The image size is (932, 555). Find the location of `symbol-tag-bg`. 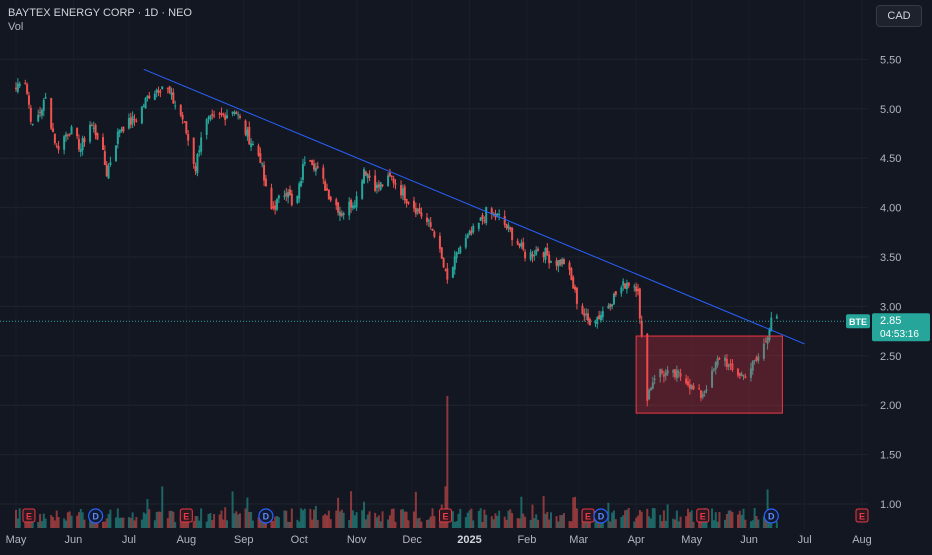

symbol-tag-bg is located at coordinates (858, 321).